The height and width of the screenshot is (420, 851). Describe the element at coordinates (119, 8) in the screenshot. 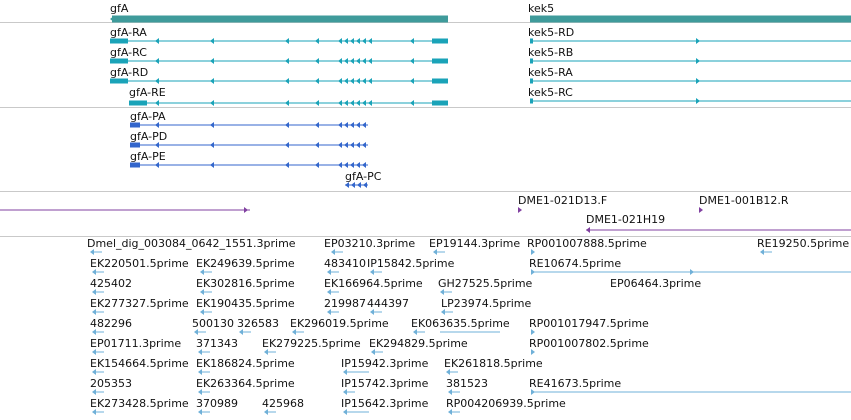

I see `gene-label: gfA` at that location.